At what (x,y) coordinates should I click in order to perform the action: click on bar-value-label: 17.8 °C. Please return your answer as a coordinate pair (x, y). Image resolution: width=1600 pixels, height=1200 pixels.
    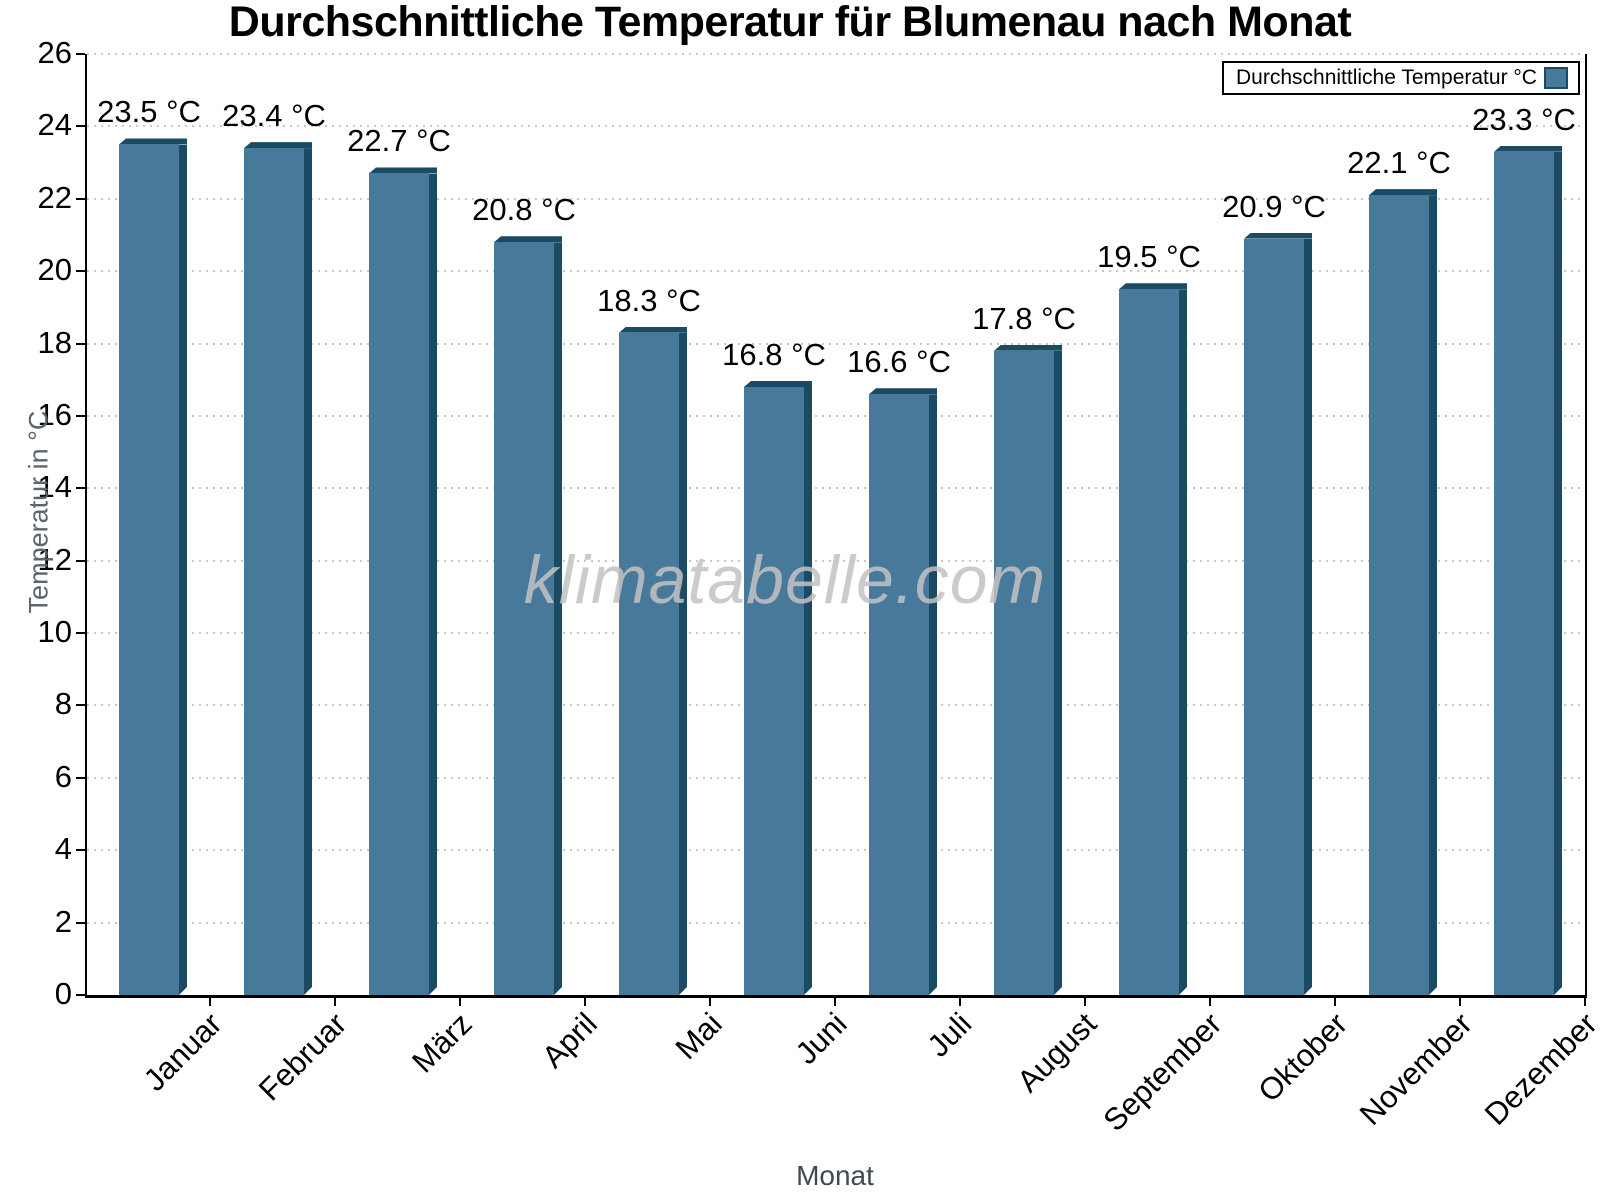
    Looking at the image, I should click on (1024, 318).